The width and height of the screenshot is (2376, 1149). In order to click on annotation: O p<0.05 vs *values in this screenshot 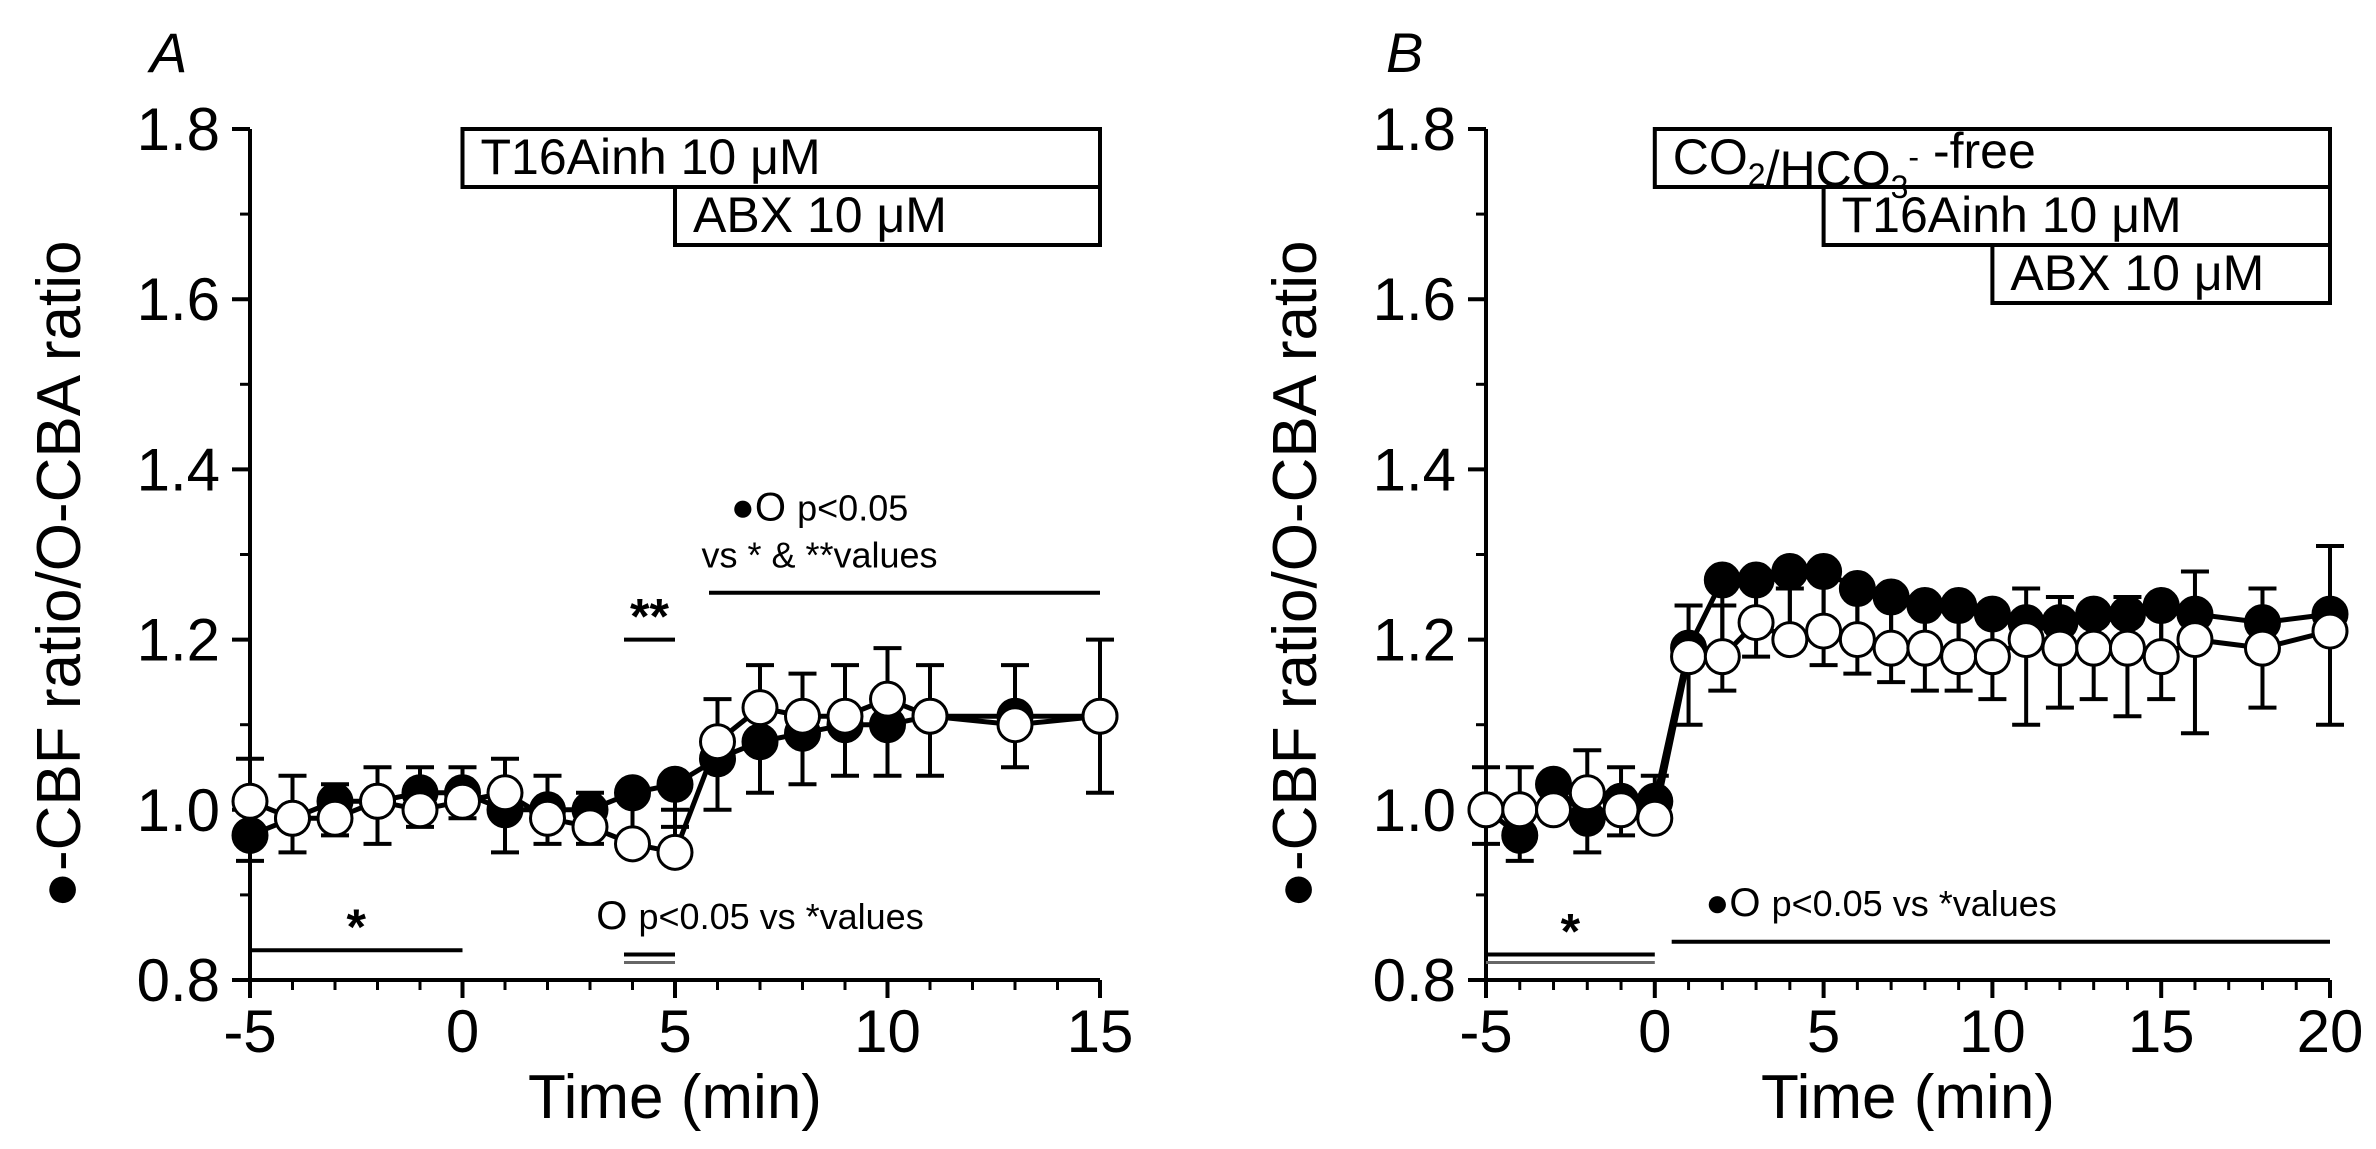, I will do `click(759, 916)`.